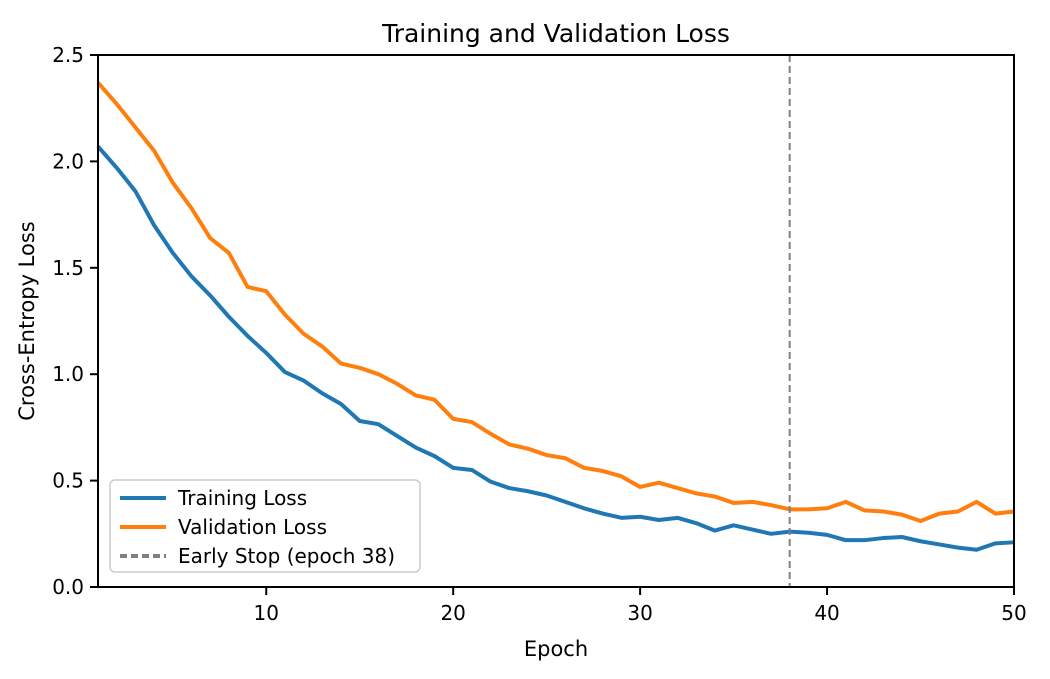 The height and width of the screenshot is (679, 1050). I want to click on y-tick-label: 0.0, so click(68, 587).